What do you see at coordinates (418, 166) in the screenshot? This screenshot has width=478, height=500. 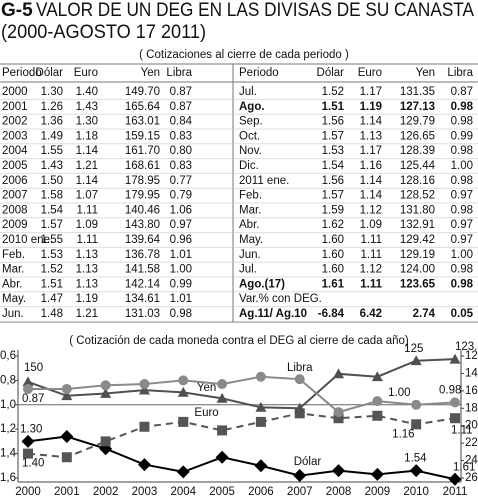 I see `cell-value: 125.44` at bounding box center [418, 166].